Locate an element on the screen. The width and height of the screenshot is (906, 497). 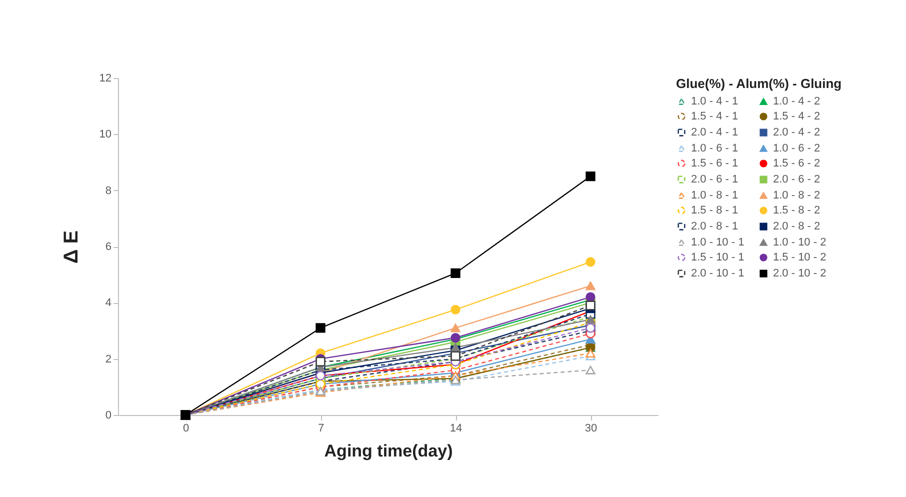
x-tick-label: 7 is located at coordinates (321, 428).